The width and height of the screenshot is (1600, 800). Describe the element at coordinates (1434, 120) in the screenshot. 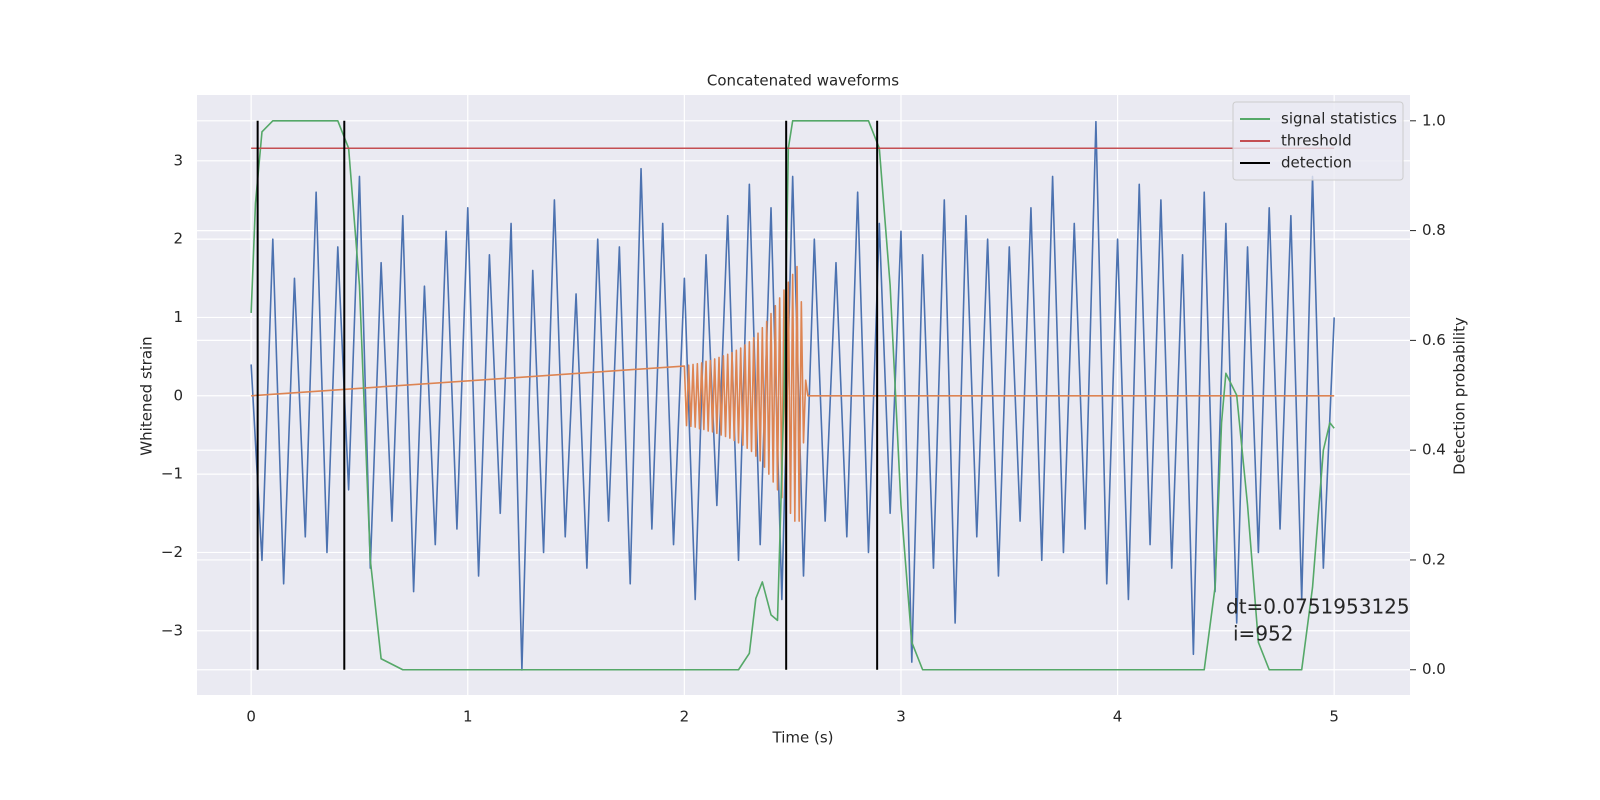

I see `y2-tick-label: 1.0` at that location.